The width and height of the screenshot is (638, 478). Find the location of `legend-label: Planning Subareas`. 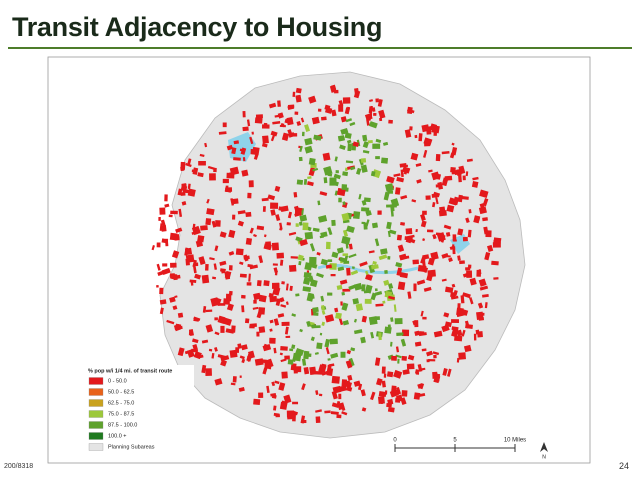

legend-label: Planning Subareas is located at coordinates (131, 447).